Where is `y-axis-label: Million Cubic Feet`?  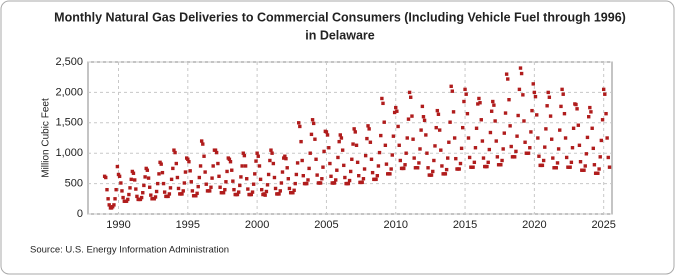
y-axis-label: Million Cubic Feet is located at coordinates (46, 138).